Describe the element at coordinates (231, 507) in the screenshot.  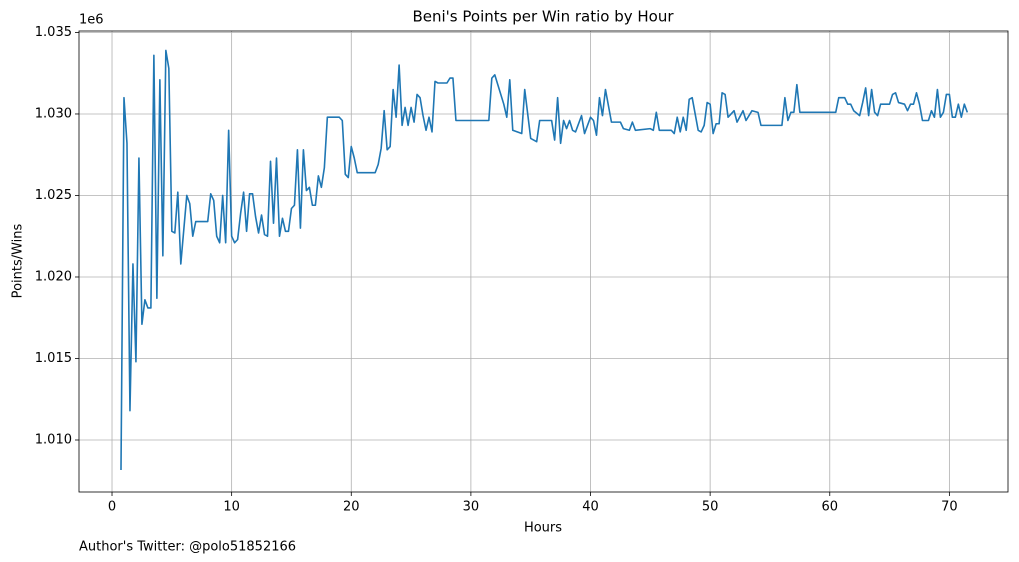
I see `x-tick-label: 10` at that location.